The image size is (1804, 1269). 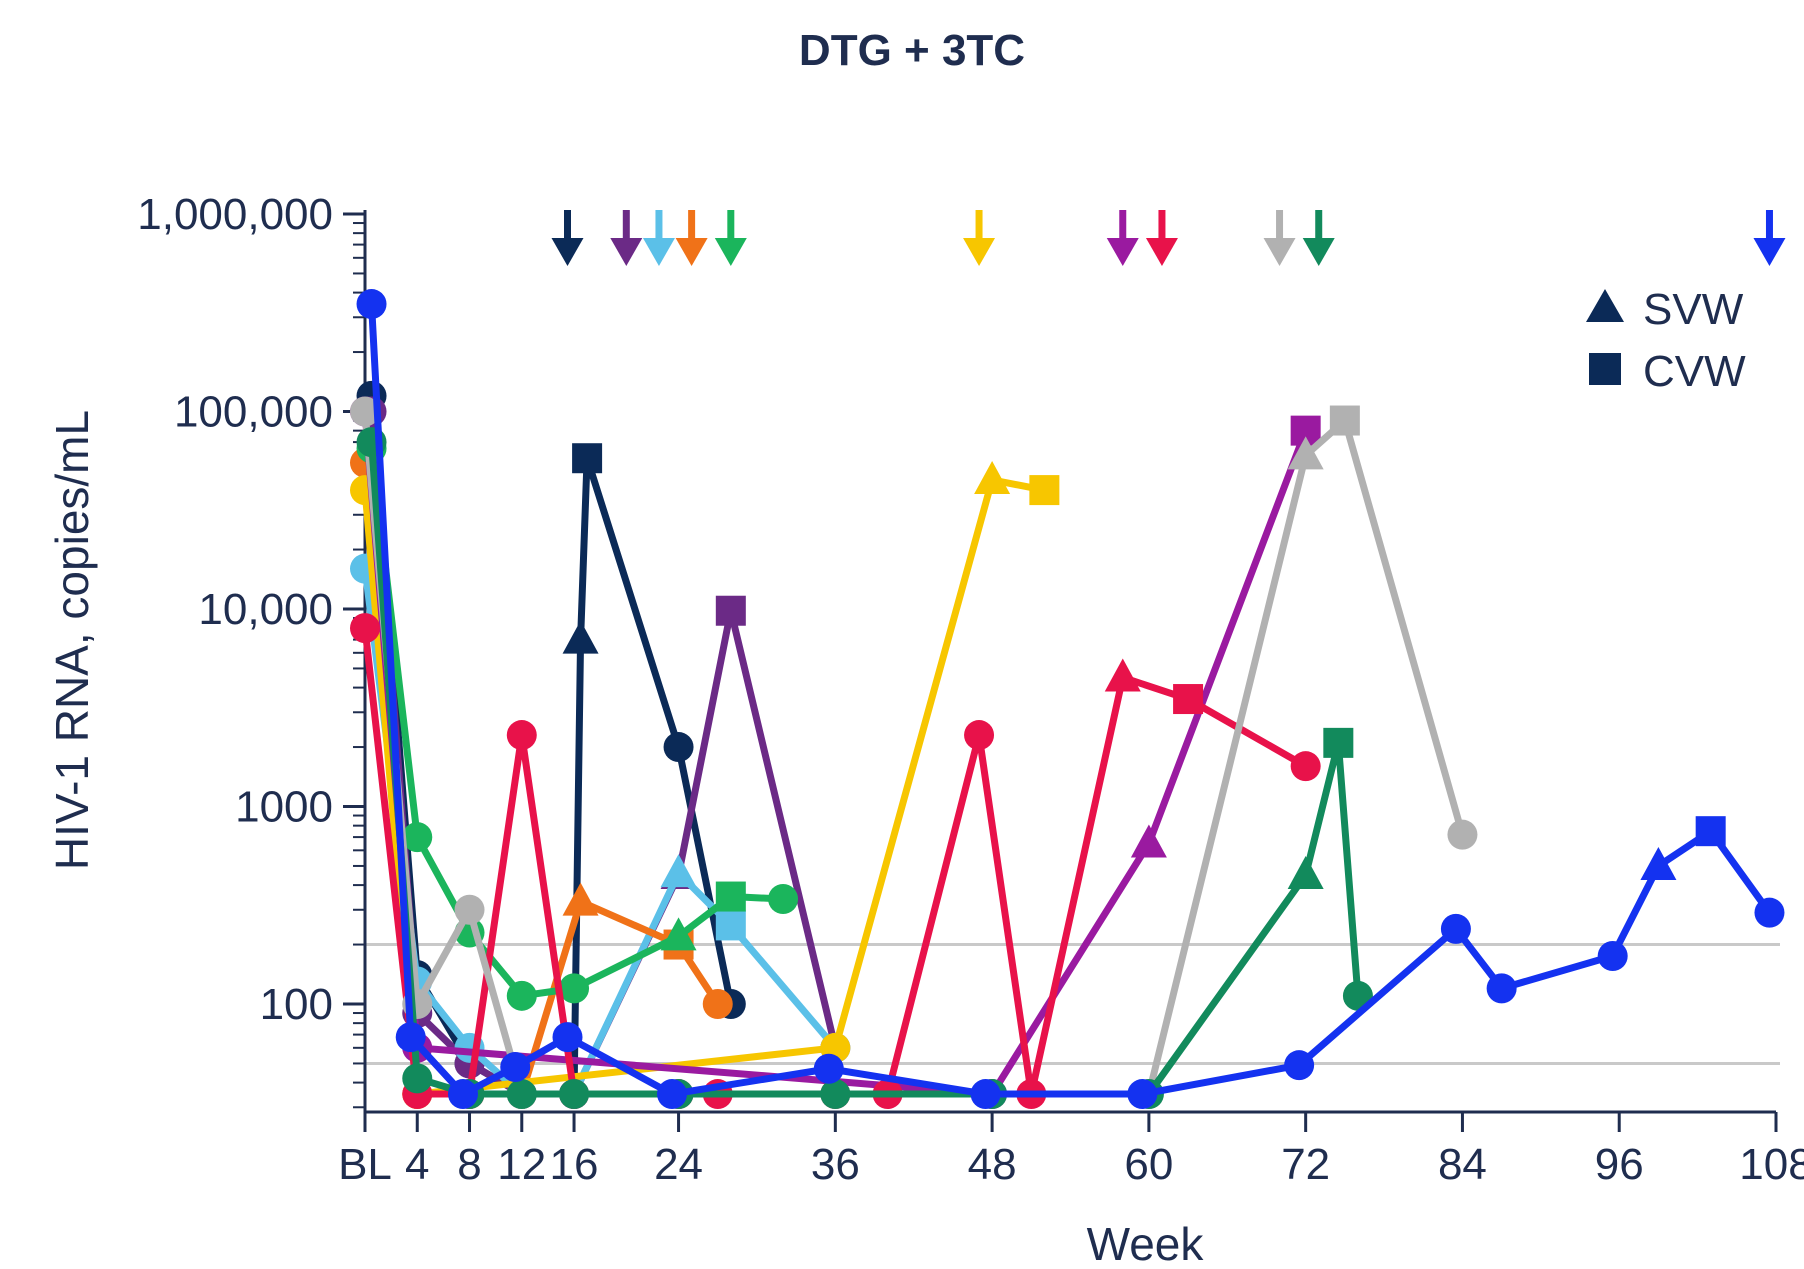 I want to click on y-tick-label: 1000, so click(x=284, y=807).